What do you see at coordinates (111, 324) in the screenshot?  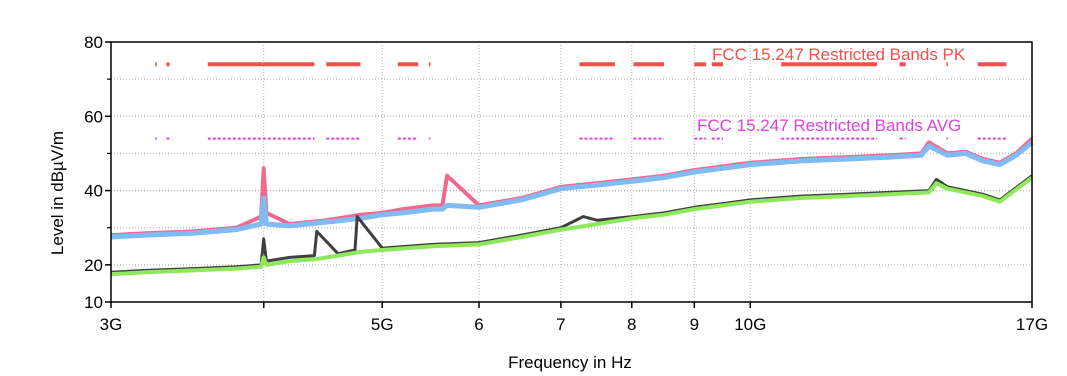 I see `x-tick-label-0: 3G` at bounding box center [111, 324].